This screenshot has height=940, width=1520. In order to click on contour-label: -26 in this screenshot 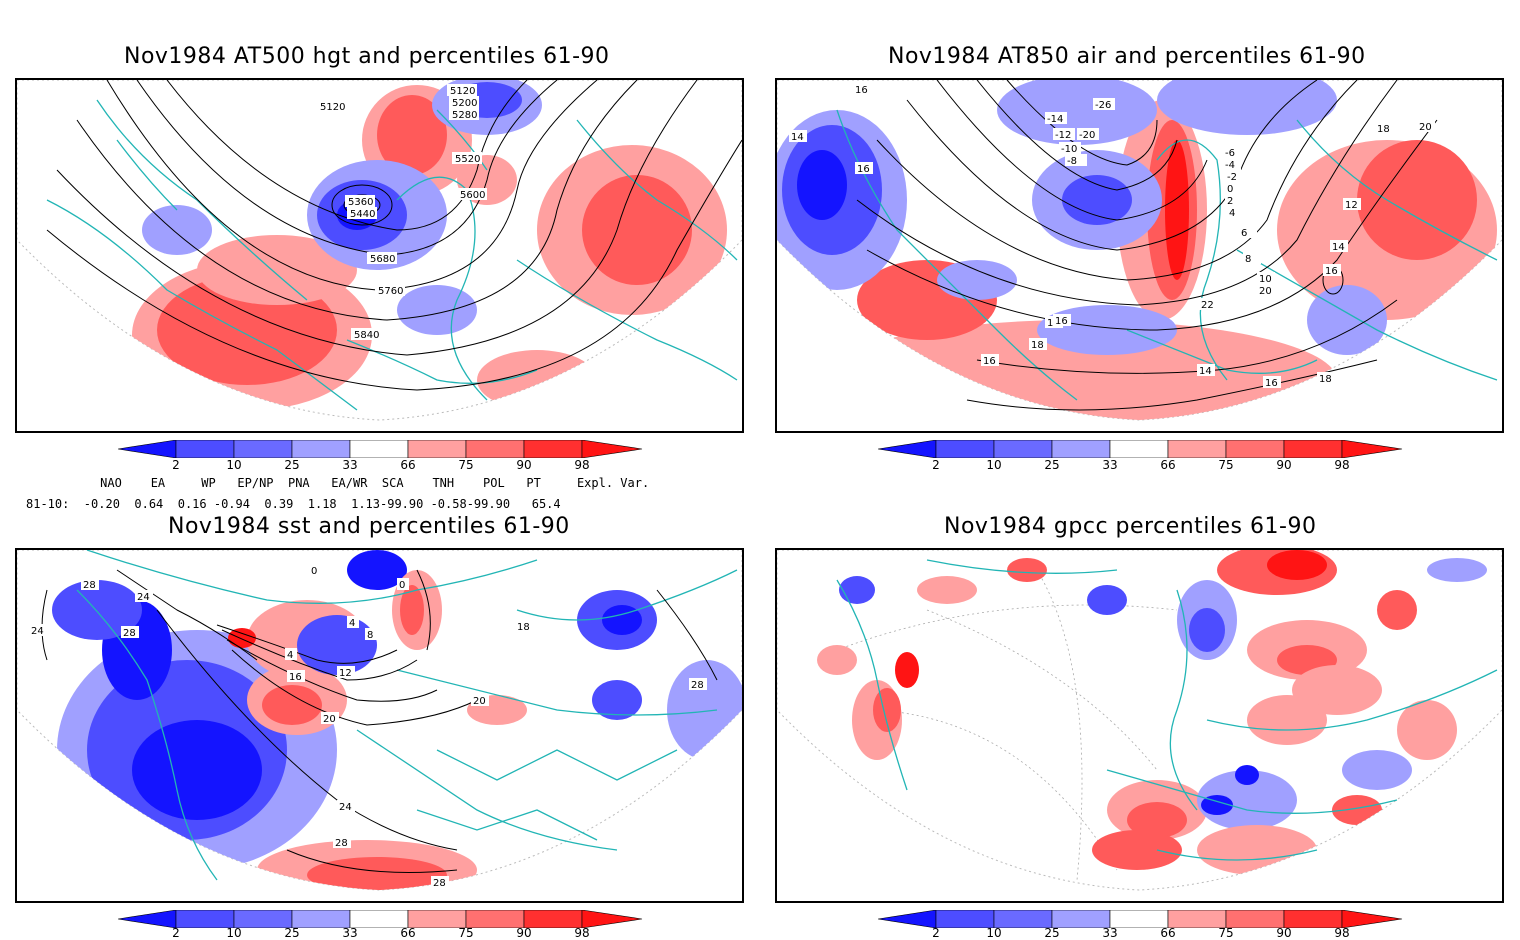, I will do `click(1103, 105)`.